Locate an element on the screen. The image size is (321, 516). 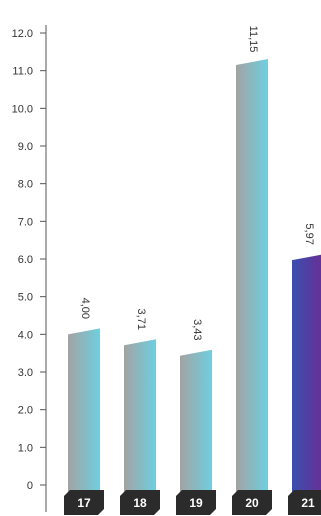
y-tick-label: 5.0 is located at coordinates (25, 298).